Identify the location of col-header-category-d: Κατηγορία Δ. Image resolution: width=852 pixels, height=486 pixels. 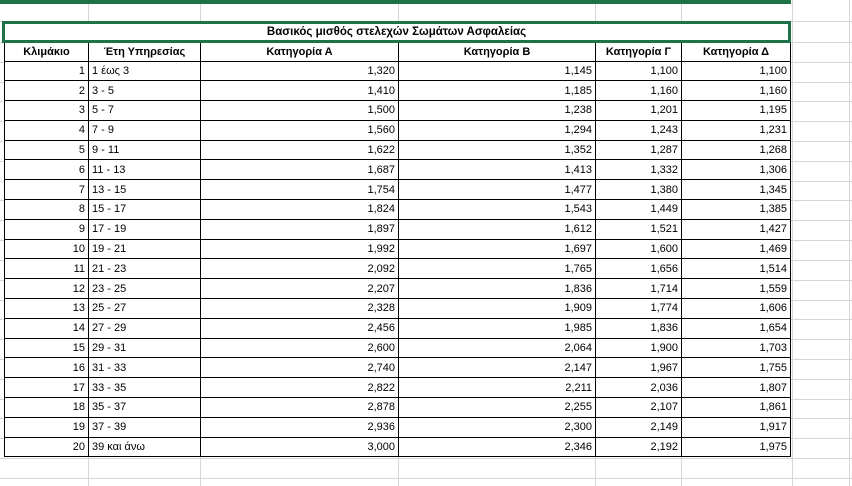
(736, 52).